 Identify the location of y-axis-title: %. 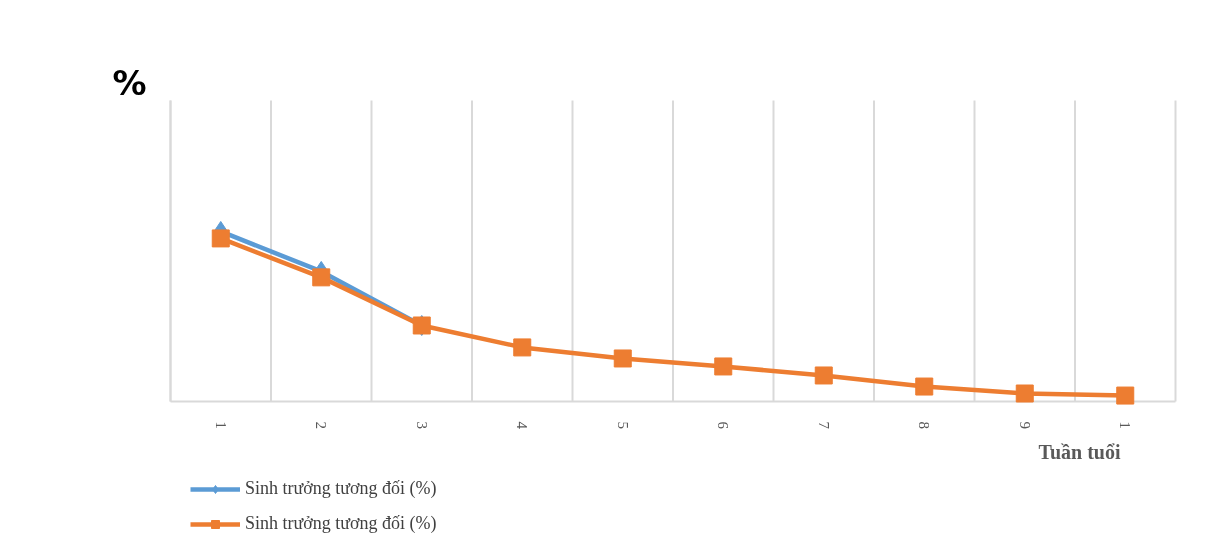
(129, 82).